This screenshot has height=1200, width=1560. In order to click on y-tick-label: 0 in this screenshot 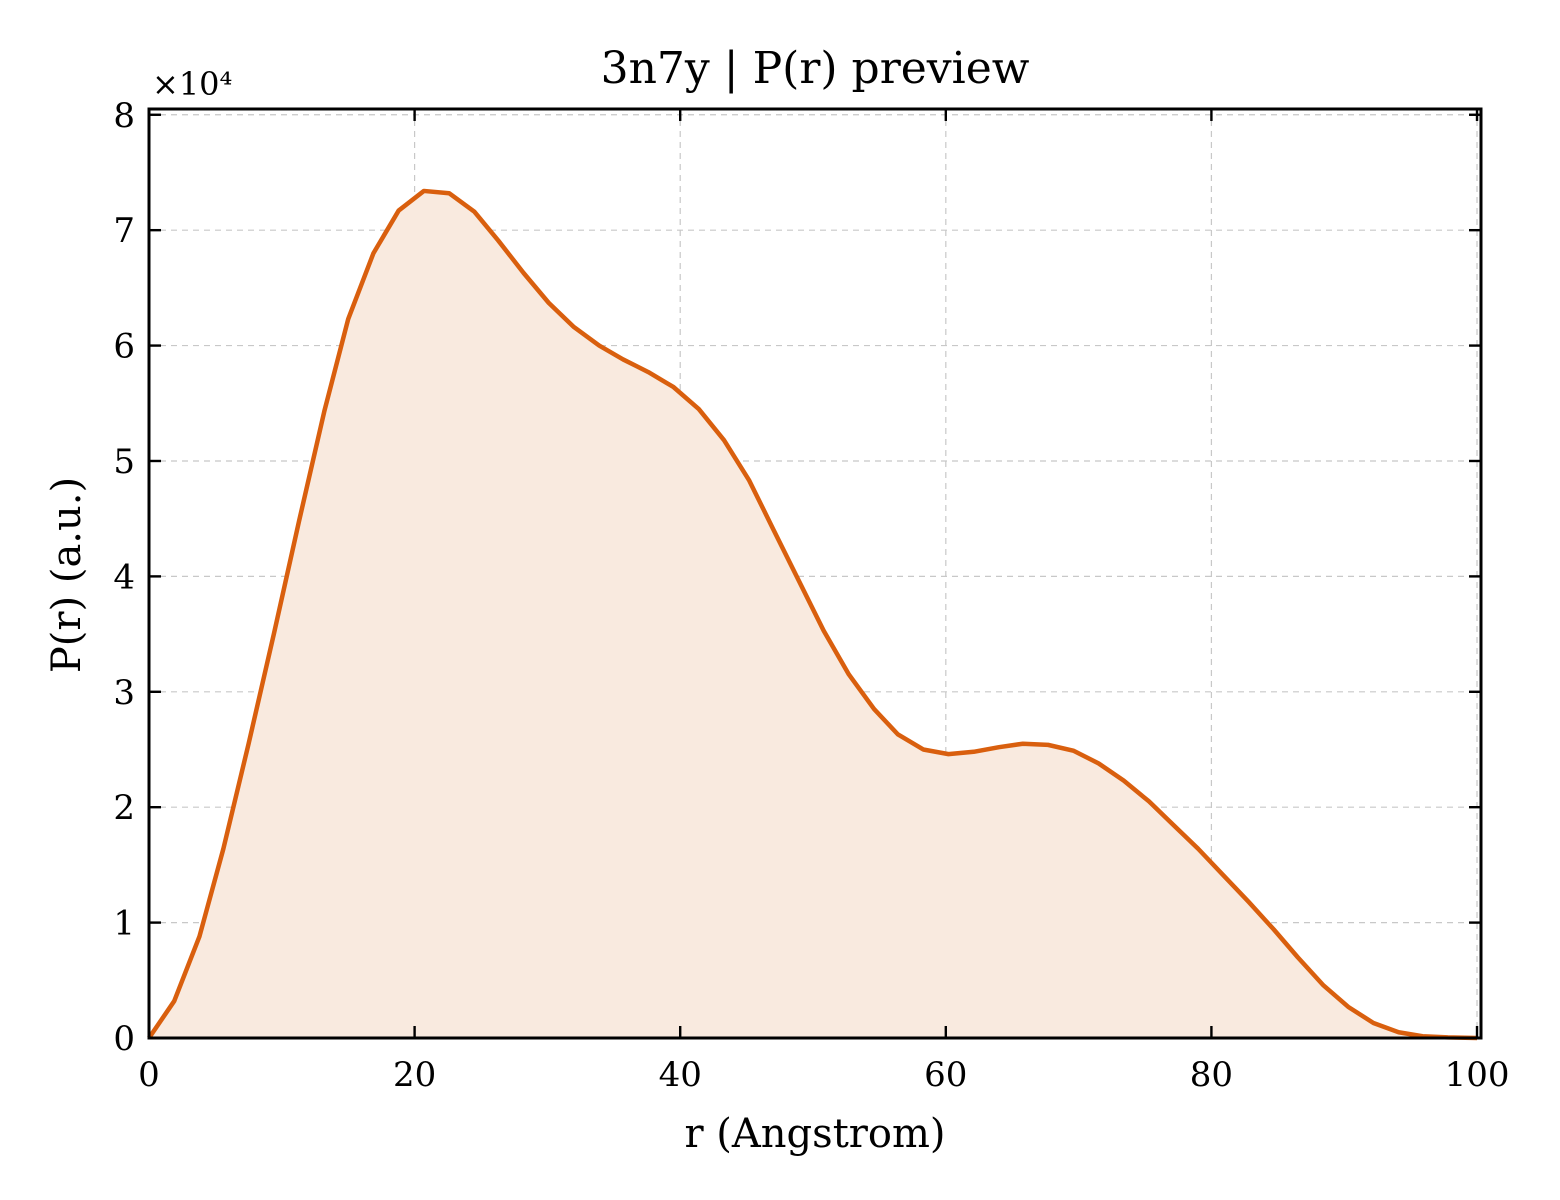, I will do `click(124, 1039)`.